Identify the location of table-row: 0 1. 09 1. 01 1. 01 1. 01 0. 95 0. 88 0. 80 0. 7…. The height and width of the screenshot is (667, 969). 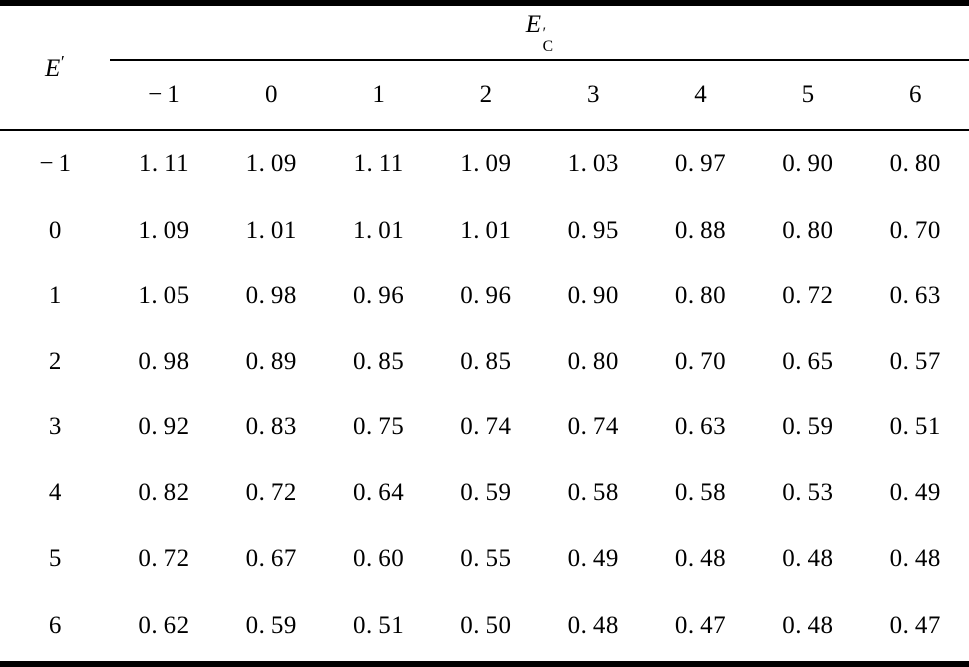
(484, 231).